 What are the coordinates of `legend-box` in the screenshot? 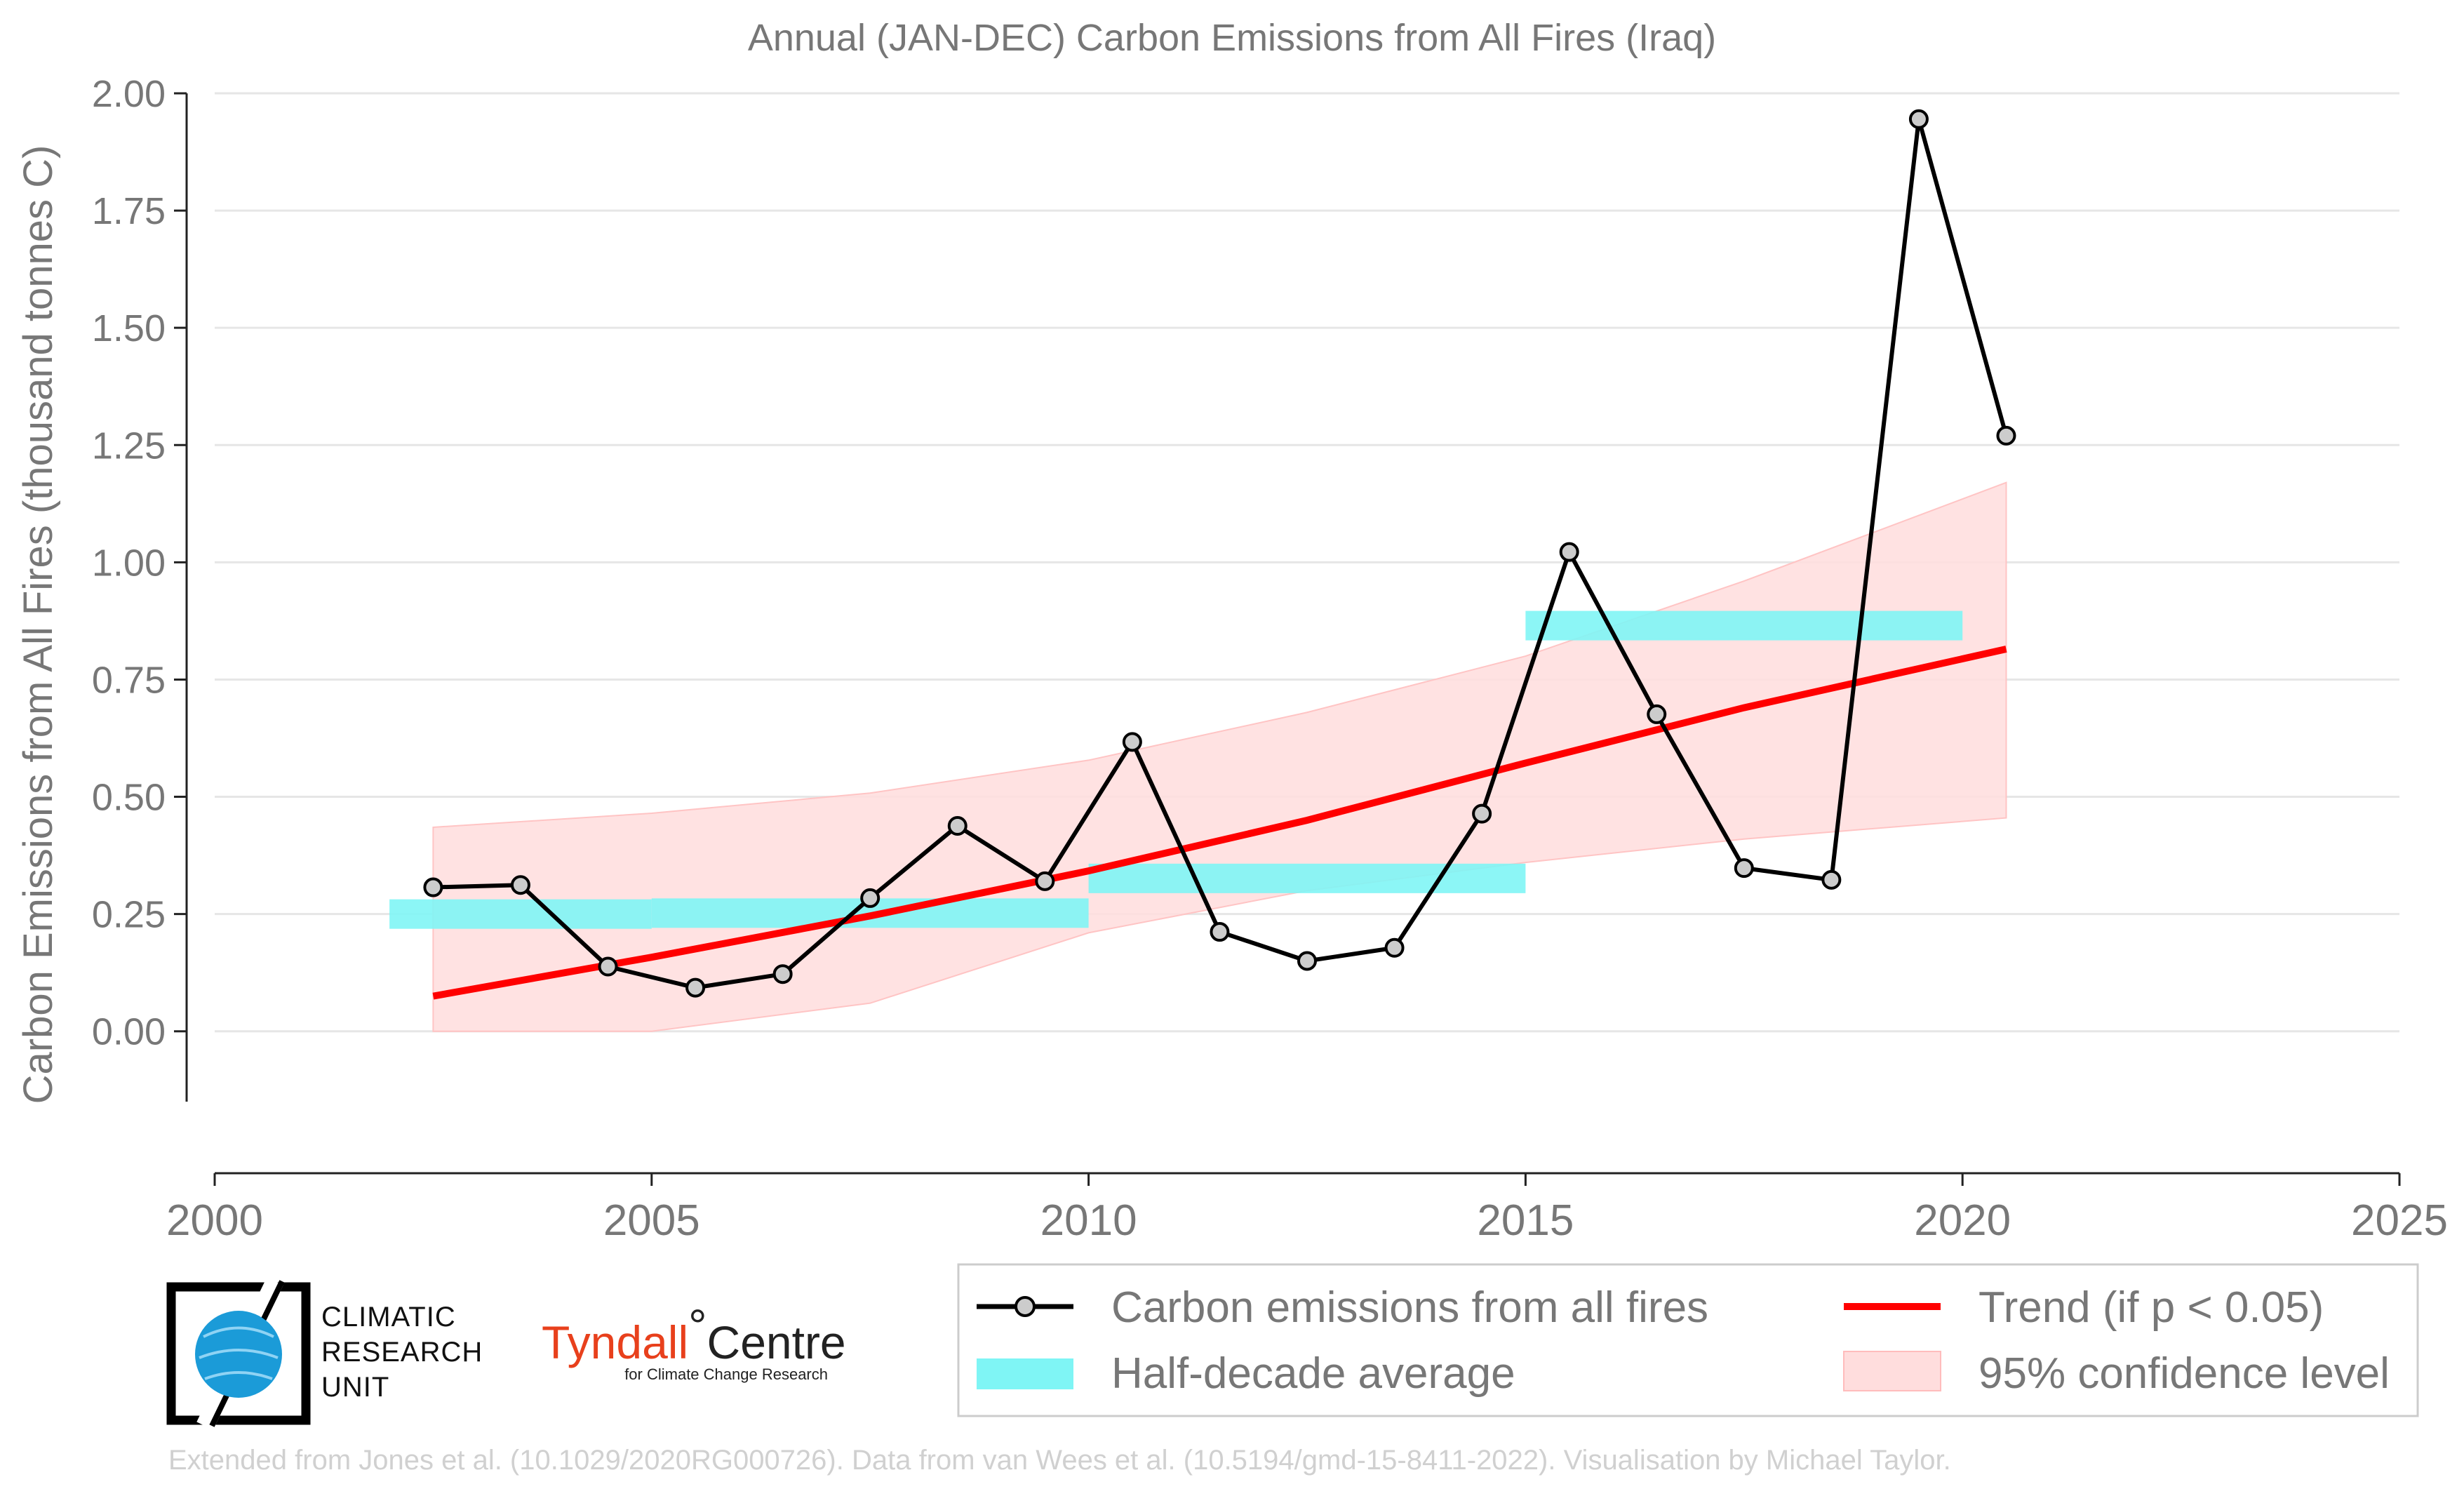 It's located at (1688, 1340).